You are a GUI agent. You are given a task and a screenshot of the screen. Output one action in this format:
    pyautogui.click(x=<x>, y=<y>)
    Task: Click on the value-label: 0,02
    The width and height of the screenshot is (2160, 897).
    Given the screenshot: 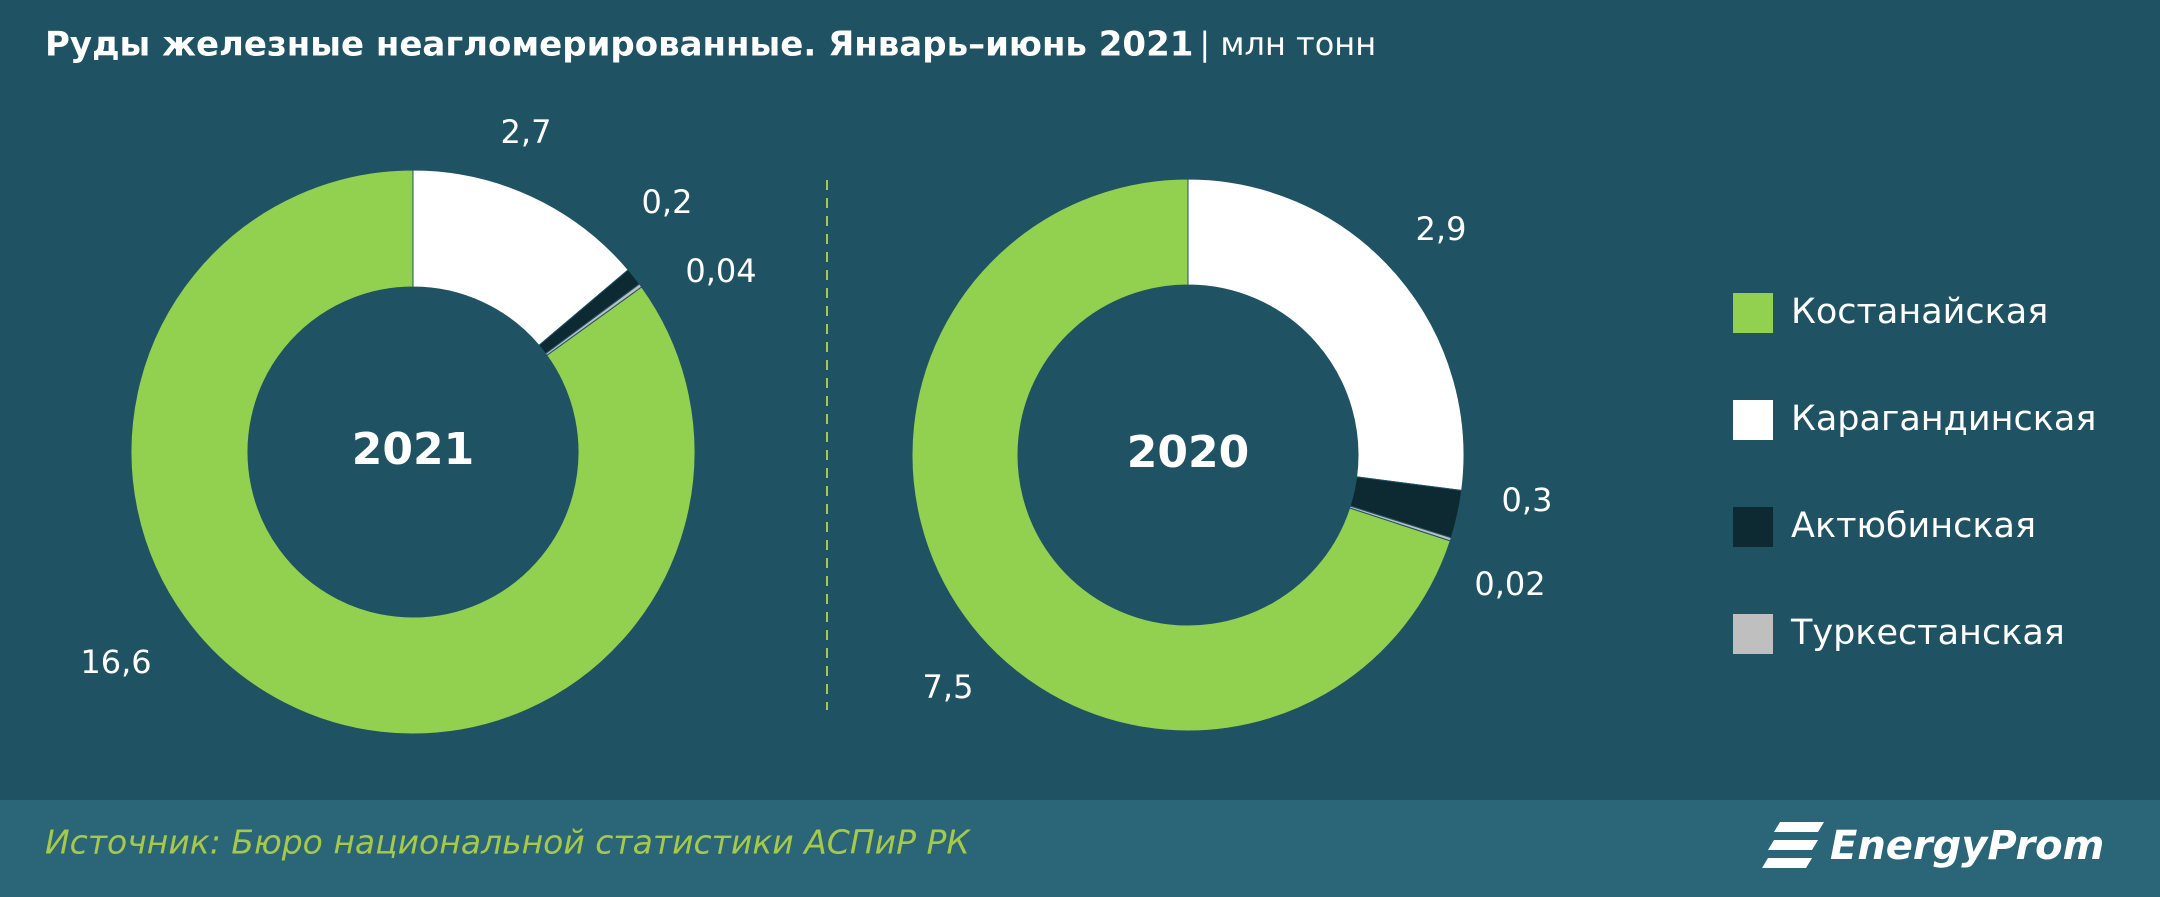 What is the action you would take?
    pyautogui.click(x=1509, y=584)
    